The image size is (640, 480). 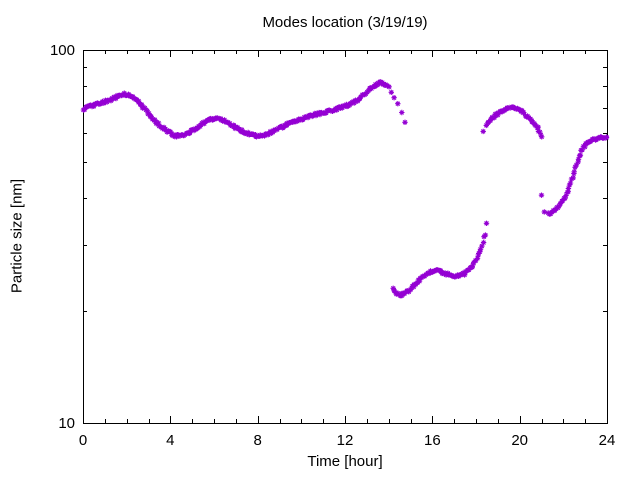 I want to click on scatter-series-mode-band-1-falling-tail, so click(x=398, y=107).